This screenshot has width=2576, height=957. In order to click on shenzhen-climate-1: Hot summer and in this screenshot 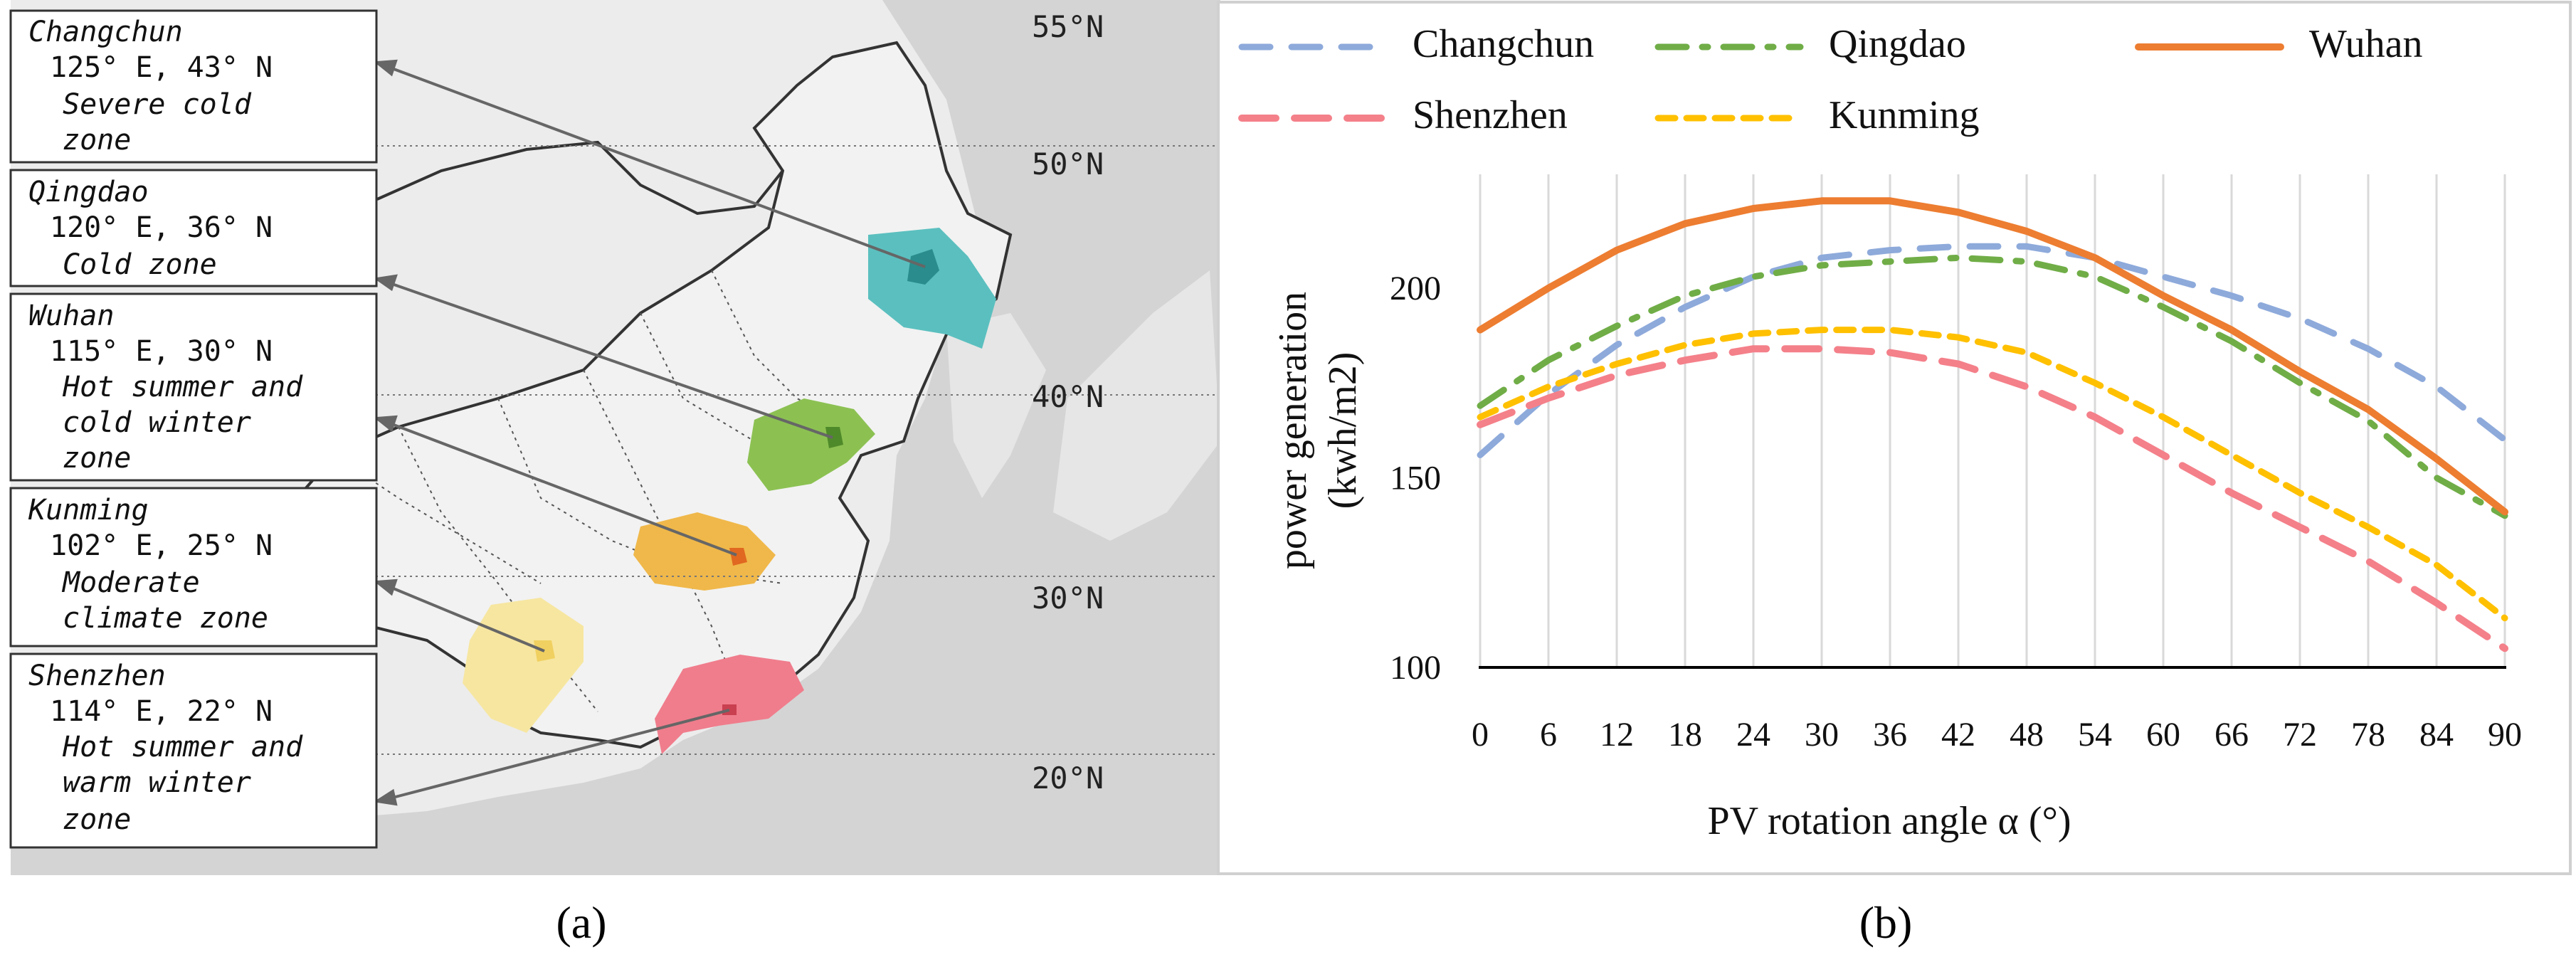, I will do `click(182, 747)`.